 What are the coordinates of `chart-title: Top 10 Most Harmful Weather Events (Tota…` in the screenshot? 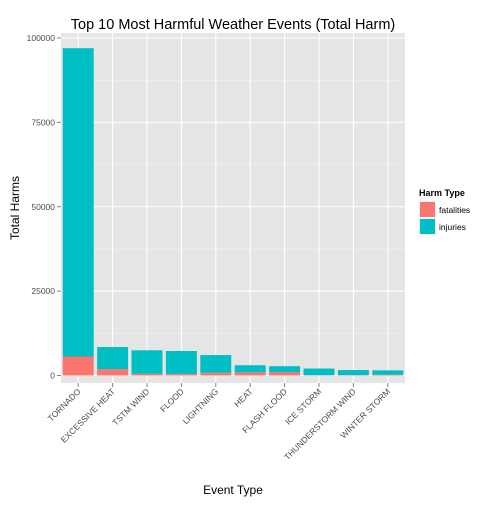 It's located at (233, 25).